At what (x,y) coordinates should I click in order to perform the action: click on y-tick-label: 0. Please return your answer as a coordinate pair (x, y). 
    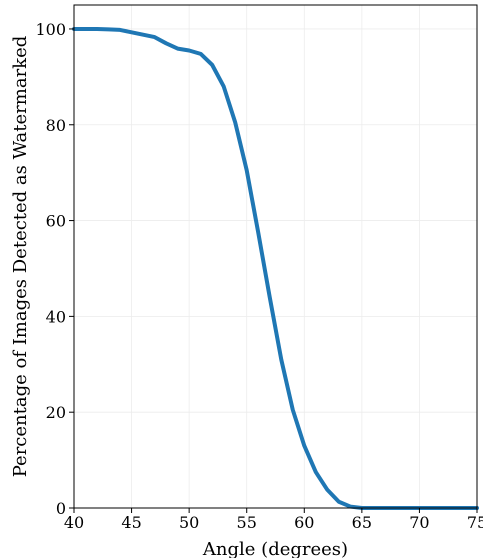
    Looking at the image, I should click on (61, 508).